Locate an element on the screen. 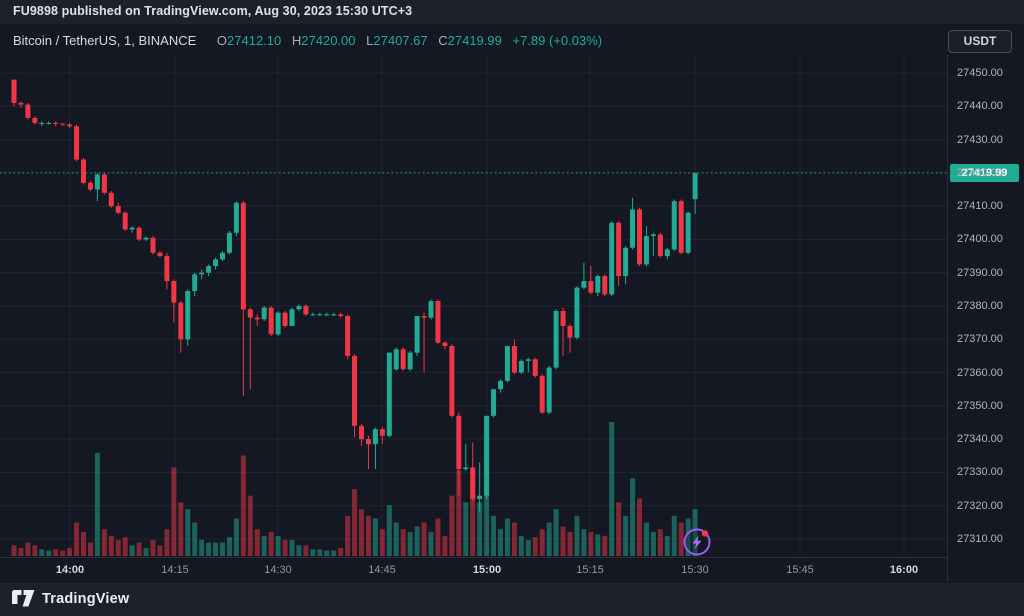 The width and height of the screenshot is (1024, 616). low-label: L is located at coordinates (370, 40).